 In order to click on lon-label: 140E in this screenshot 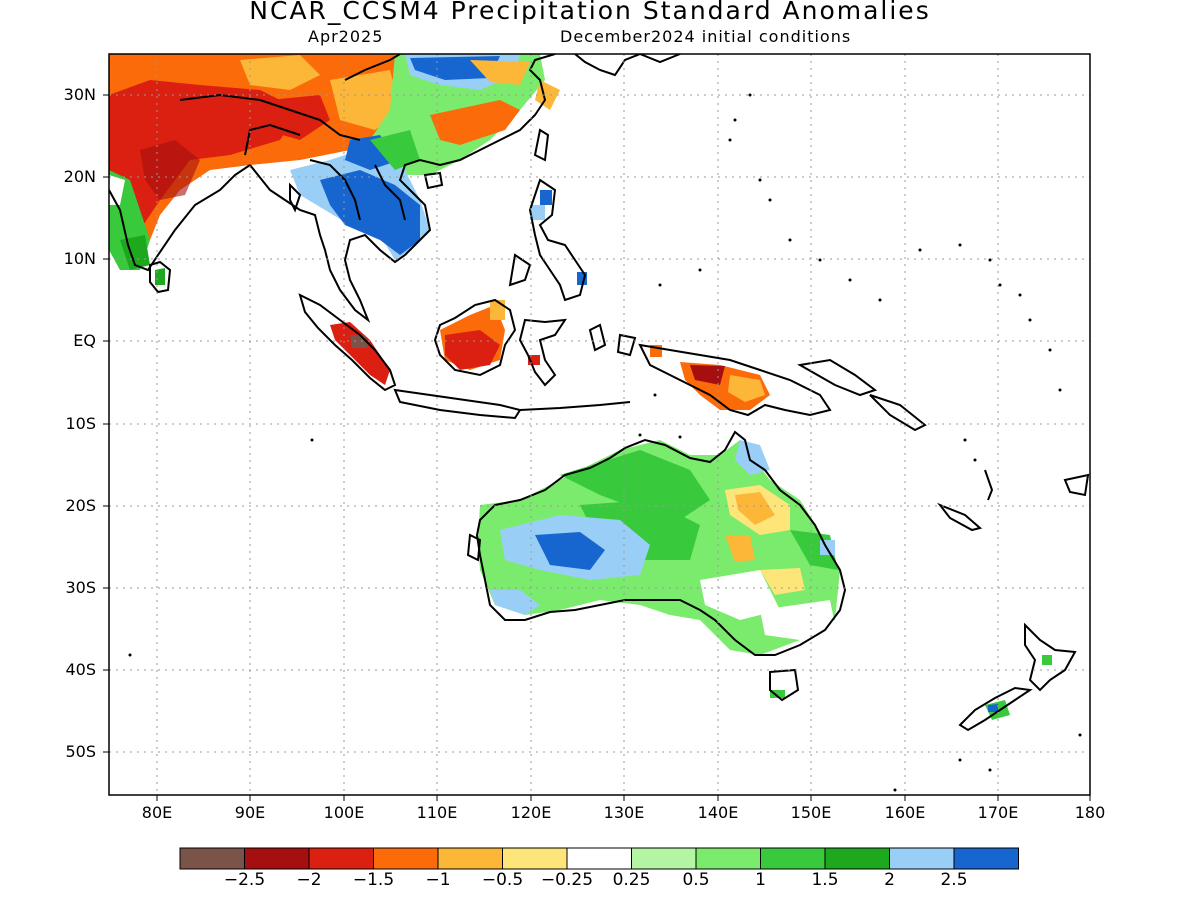, I will do `click(718, 812)`.